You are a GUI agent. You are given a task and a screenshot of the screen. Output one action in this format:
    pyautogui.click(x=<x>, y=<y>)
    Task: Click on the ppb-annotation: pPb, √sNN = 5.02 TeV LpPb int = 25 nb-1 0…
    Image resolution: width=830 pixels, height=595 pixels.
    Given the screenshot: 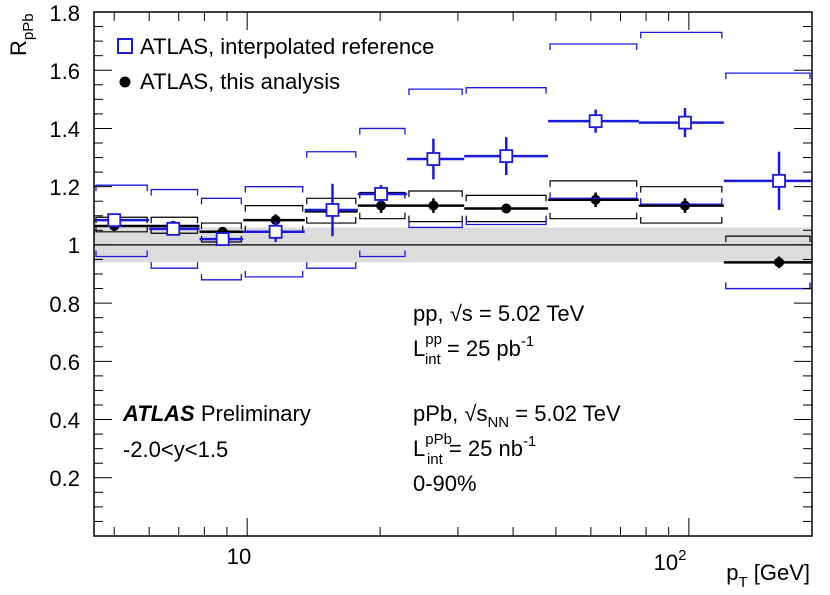 What is the action you would take?
    pyautogui.click(x=517, y=448)
    